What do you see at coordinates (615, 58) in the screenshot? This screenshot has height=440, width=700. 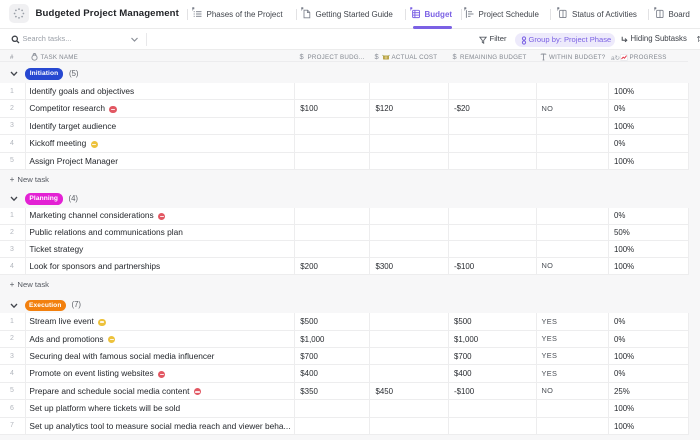 I see `svg-text: a↻` at bounding box center [615, 58].